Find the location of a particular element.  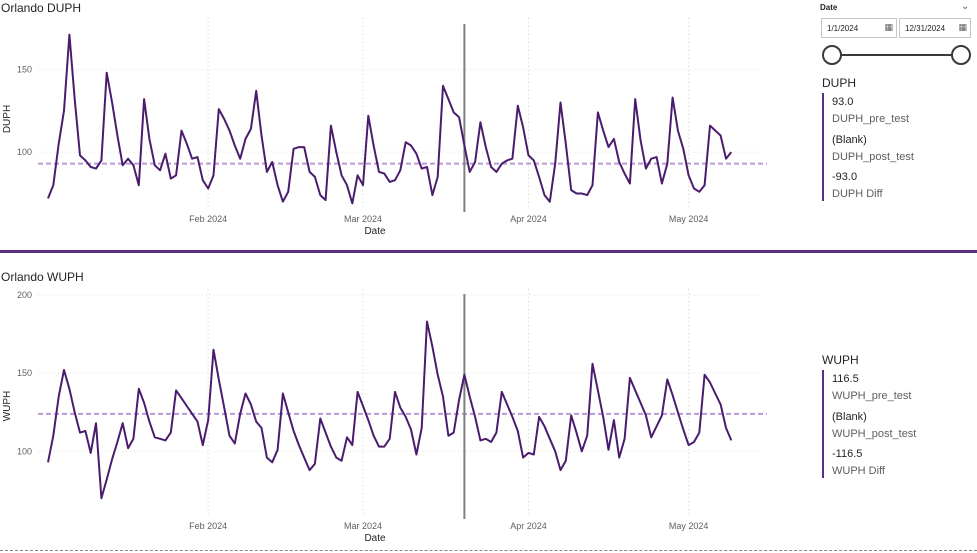

start-date-input: 1/1/2024 ▦ is located at coordinates (859, 28).